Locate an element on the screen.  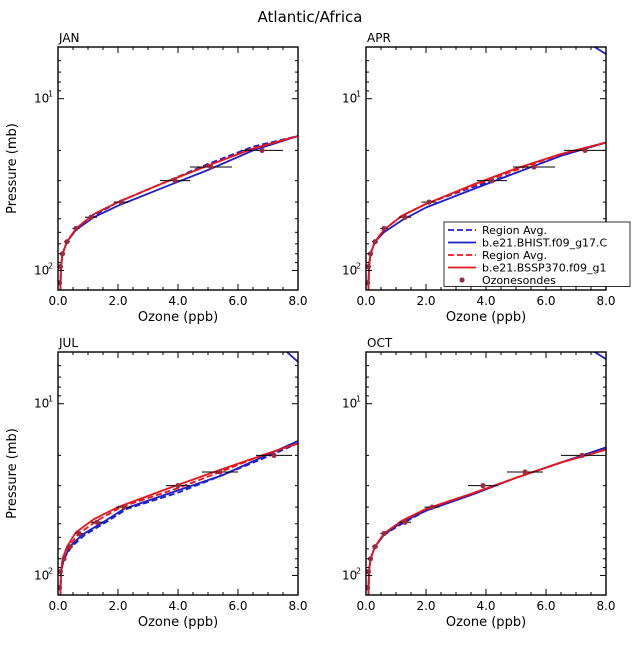
legend-entry: Ozonesondes is located at coordinates (507, 280).